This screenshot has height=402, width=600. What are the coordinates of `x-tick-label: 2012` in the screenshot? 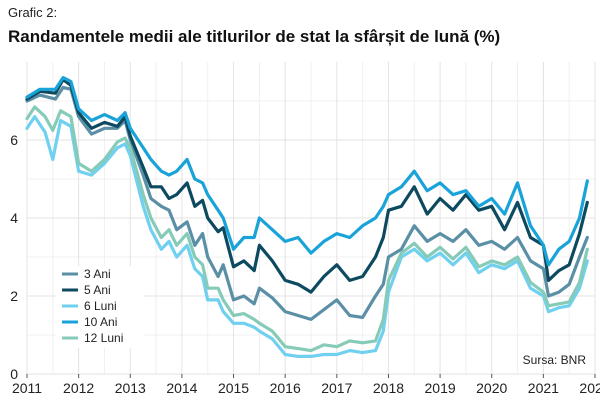 It's located at (78, 388).